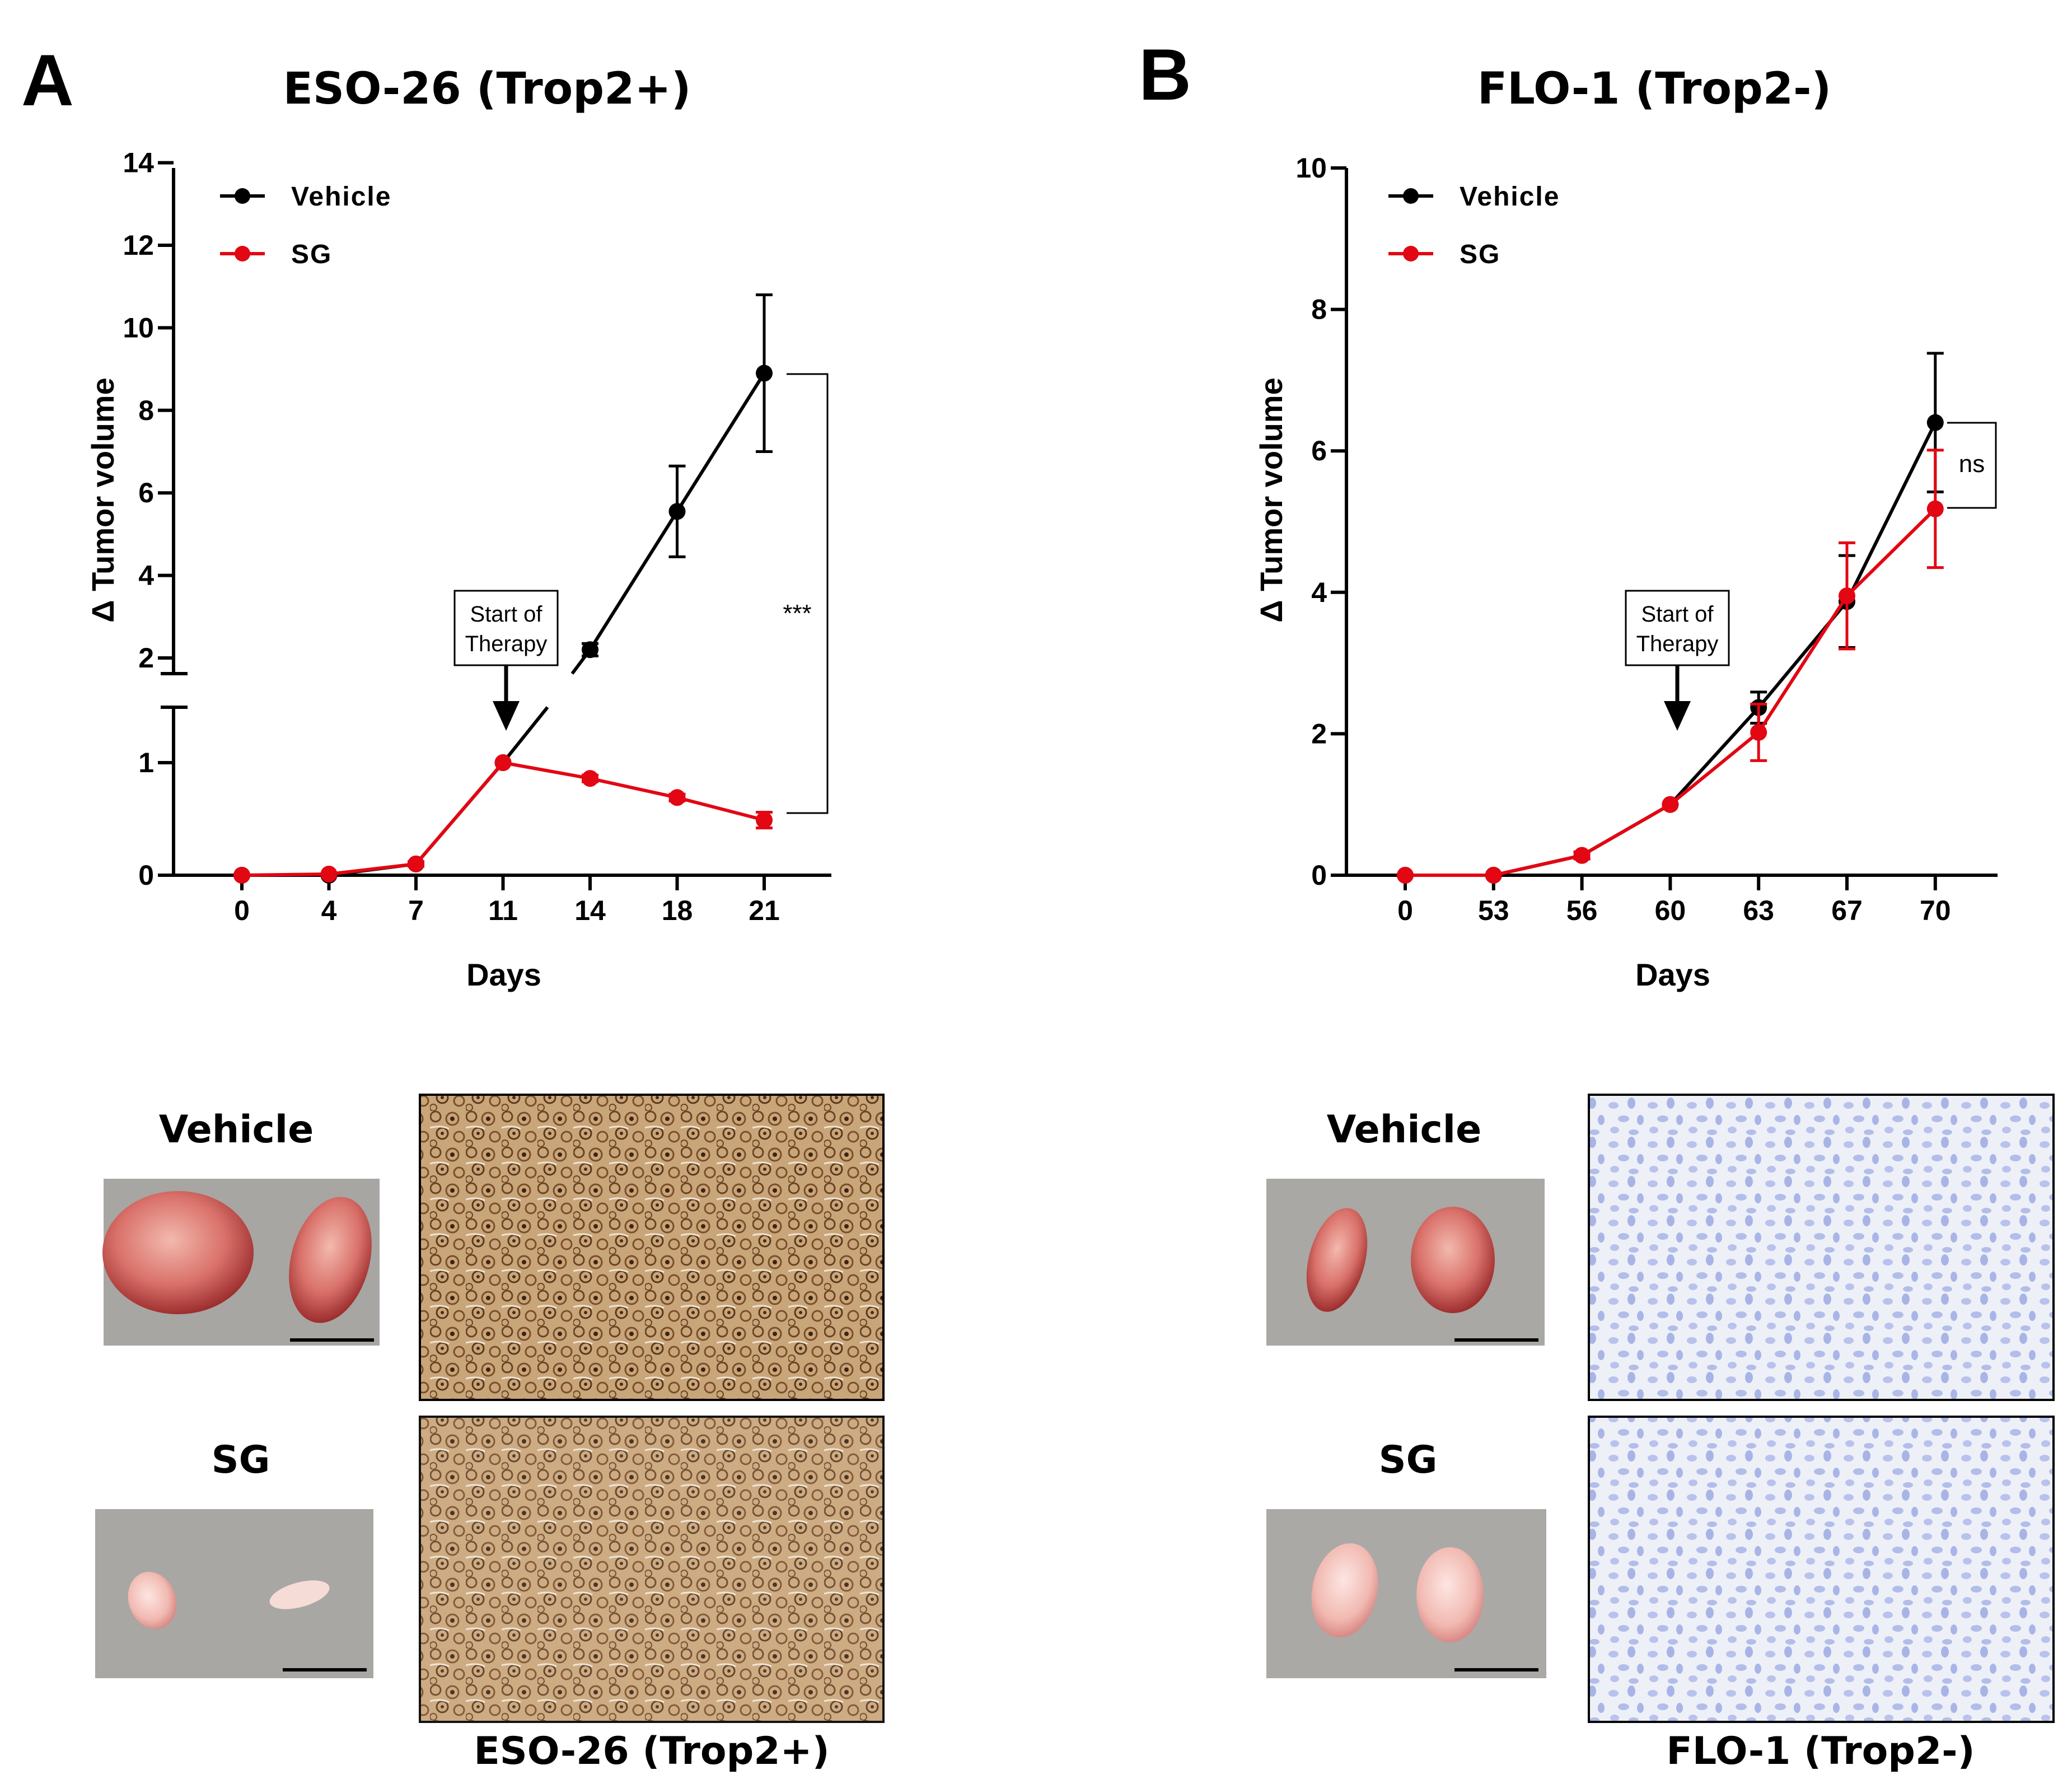 The image size is (2072, 1779). Describe the element at coordinates (1271, 499) in the screenshot. I see `chart-b-y-axis-label: Δ Tumor volume` at that location.